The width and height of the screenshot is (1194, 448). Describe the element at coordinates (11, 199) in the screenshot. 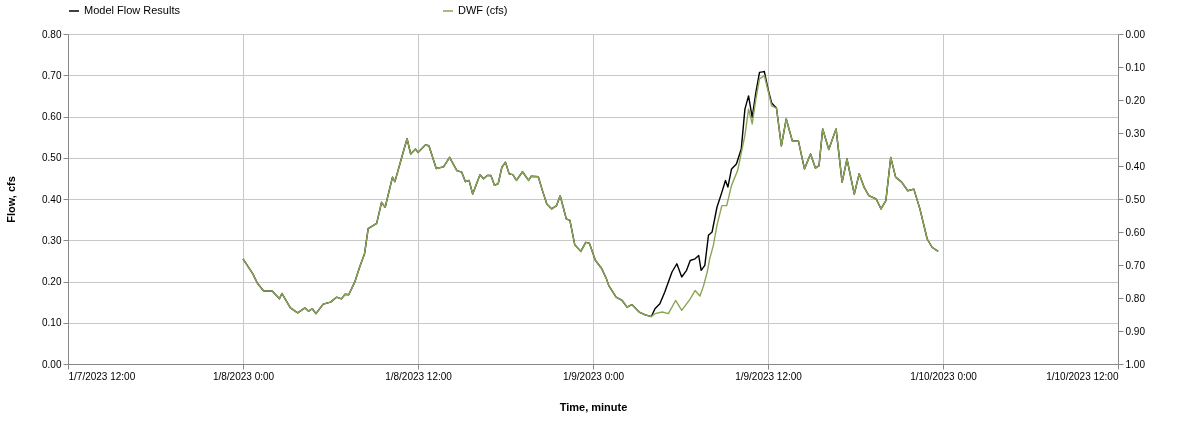

I see `y-axis-title: Flow, cfs` at that location.